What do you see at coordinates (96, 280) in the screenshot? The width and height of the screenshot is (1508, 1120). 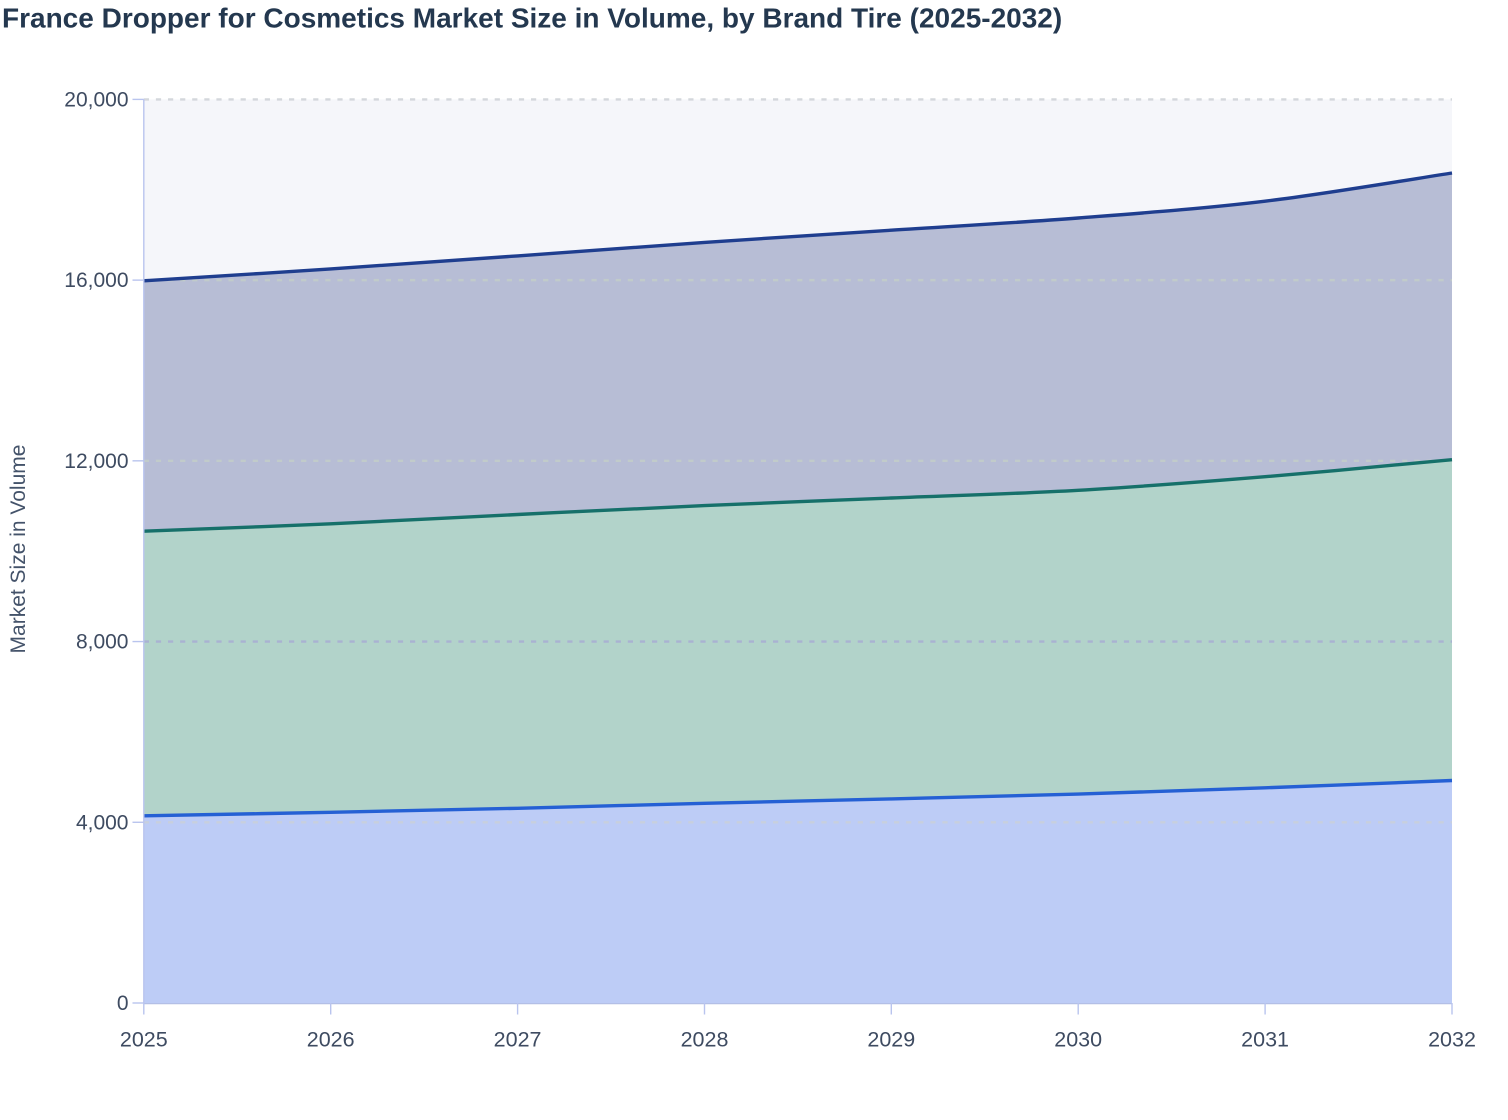 I see `svg-text: 16,000` at bounding box center [96, 280].